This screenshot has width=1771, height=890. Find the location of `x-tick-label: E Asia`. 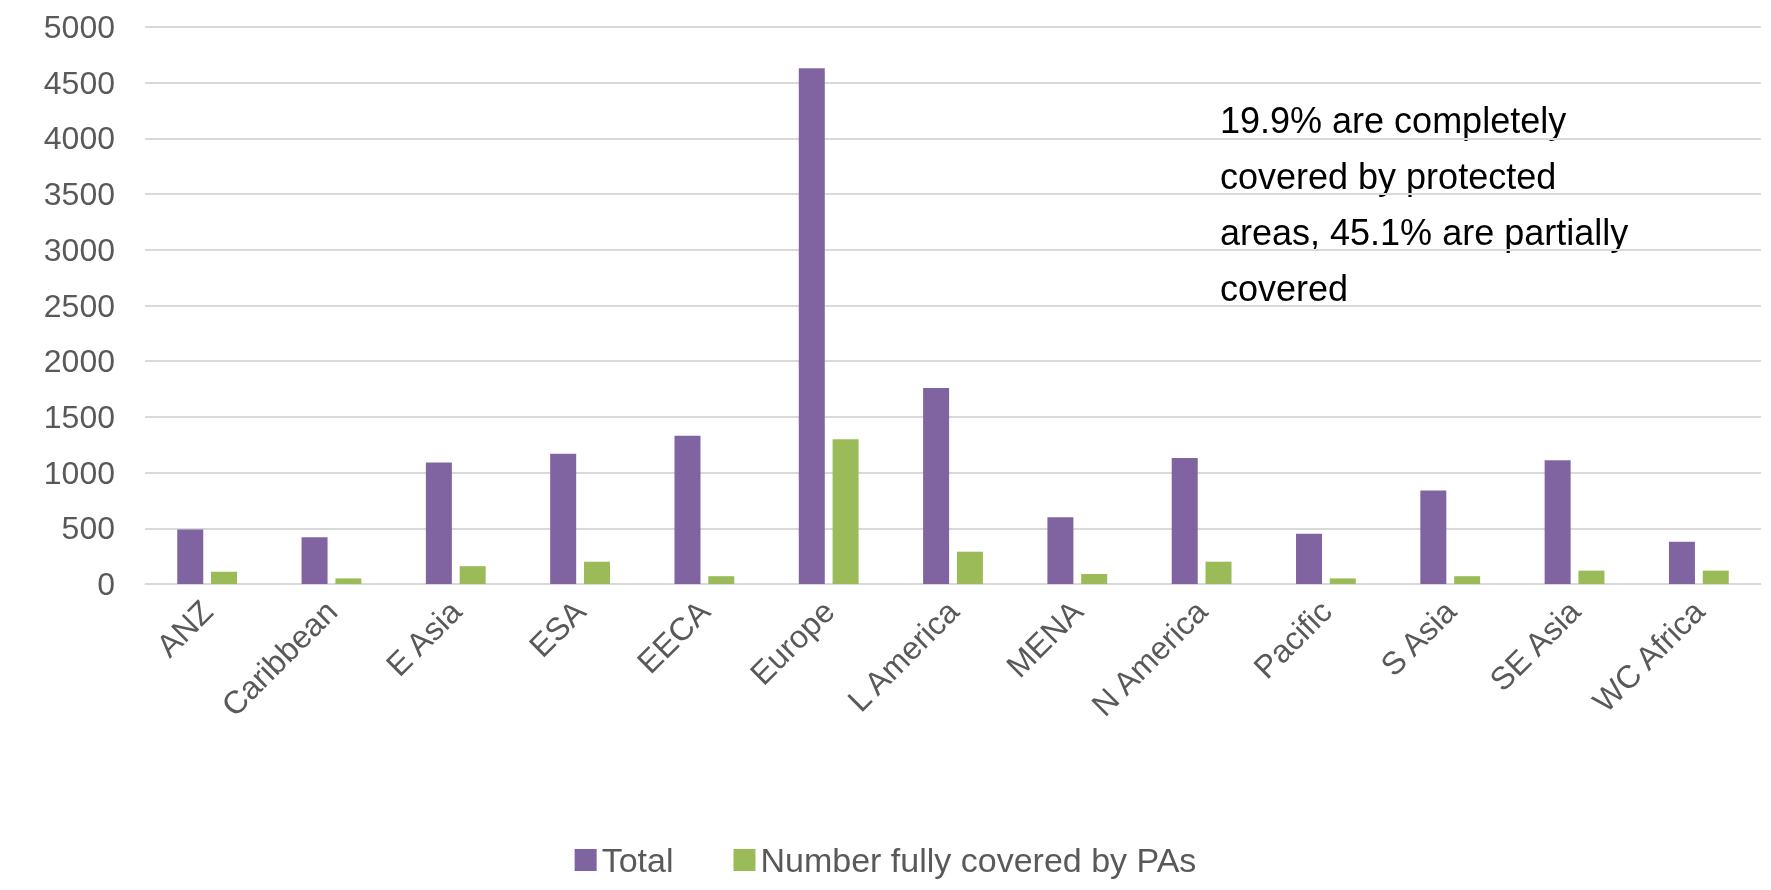

x-tick-label: E Asia is located at coordinates (423, 638).